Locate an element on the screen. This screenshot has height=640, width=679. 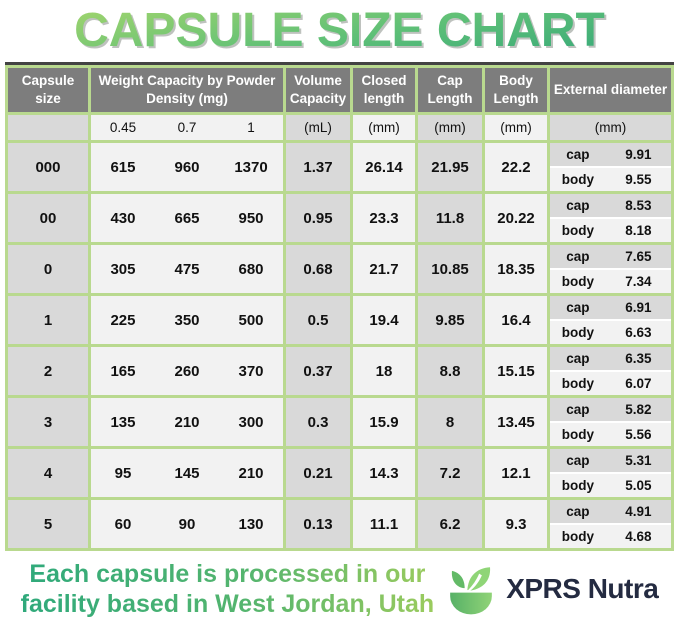
external-diameter-cell: cap 9.91 body 9.55 is located at coordinates (611, 167).